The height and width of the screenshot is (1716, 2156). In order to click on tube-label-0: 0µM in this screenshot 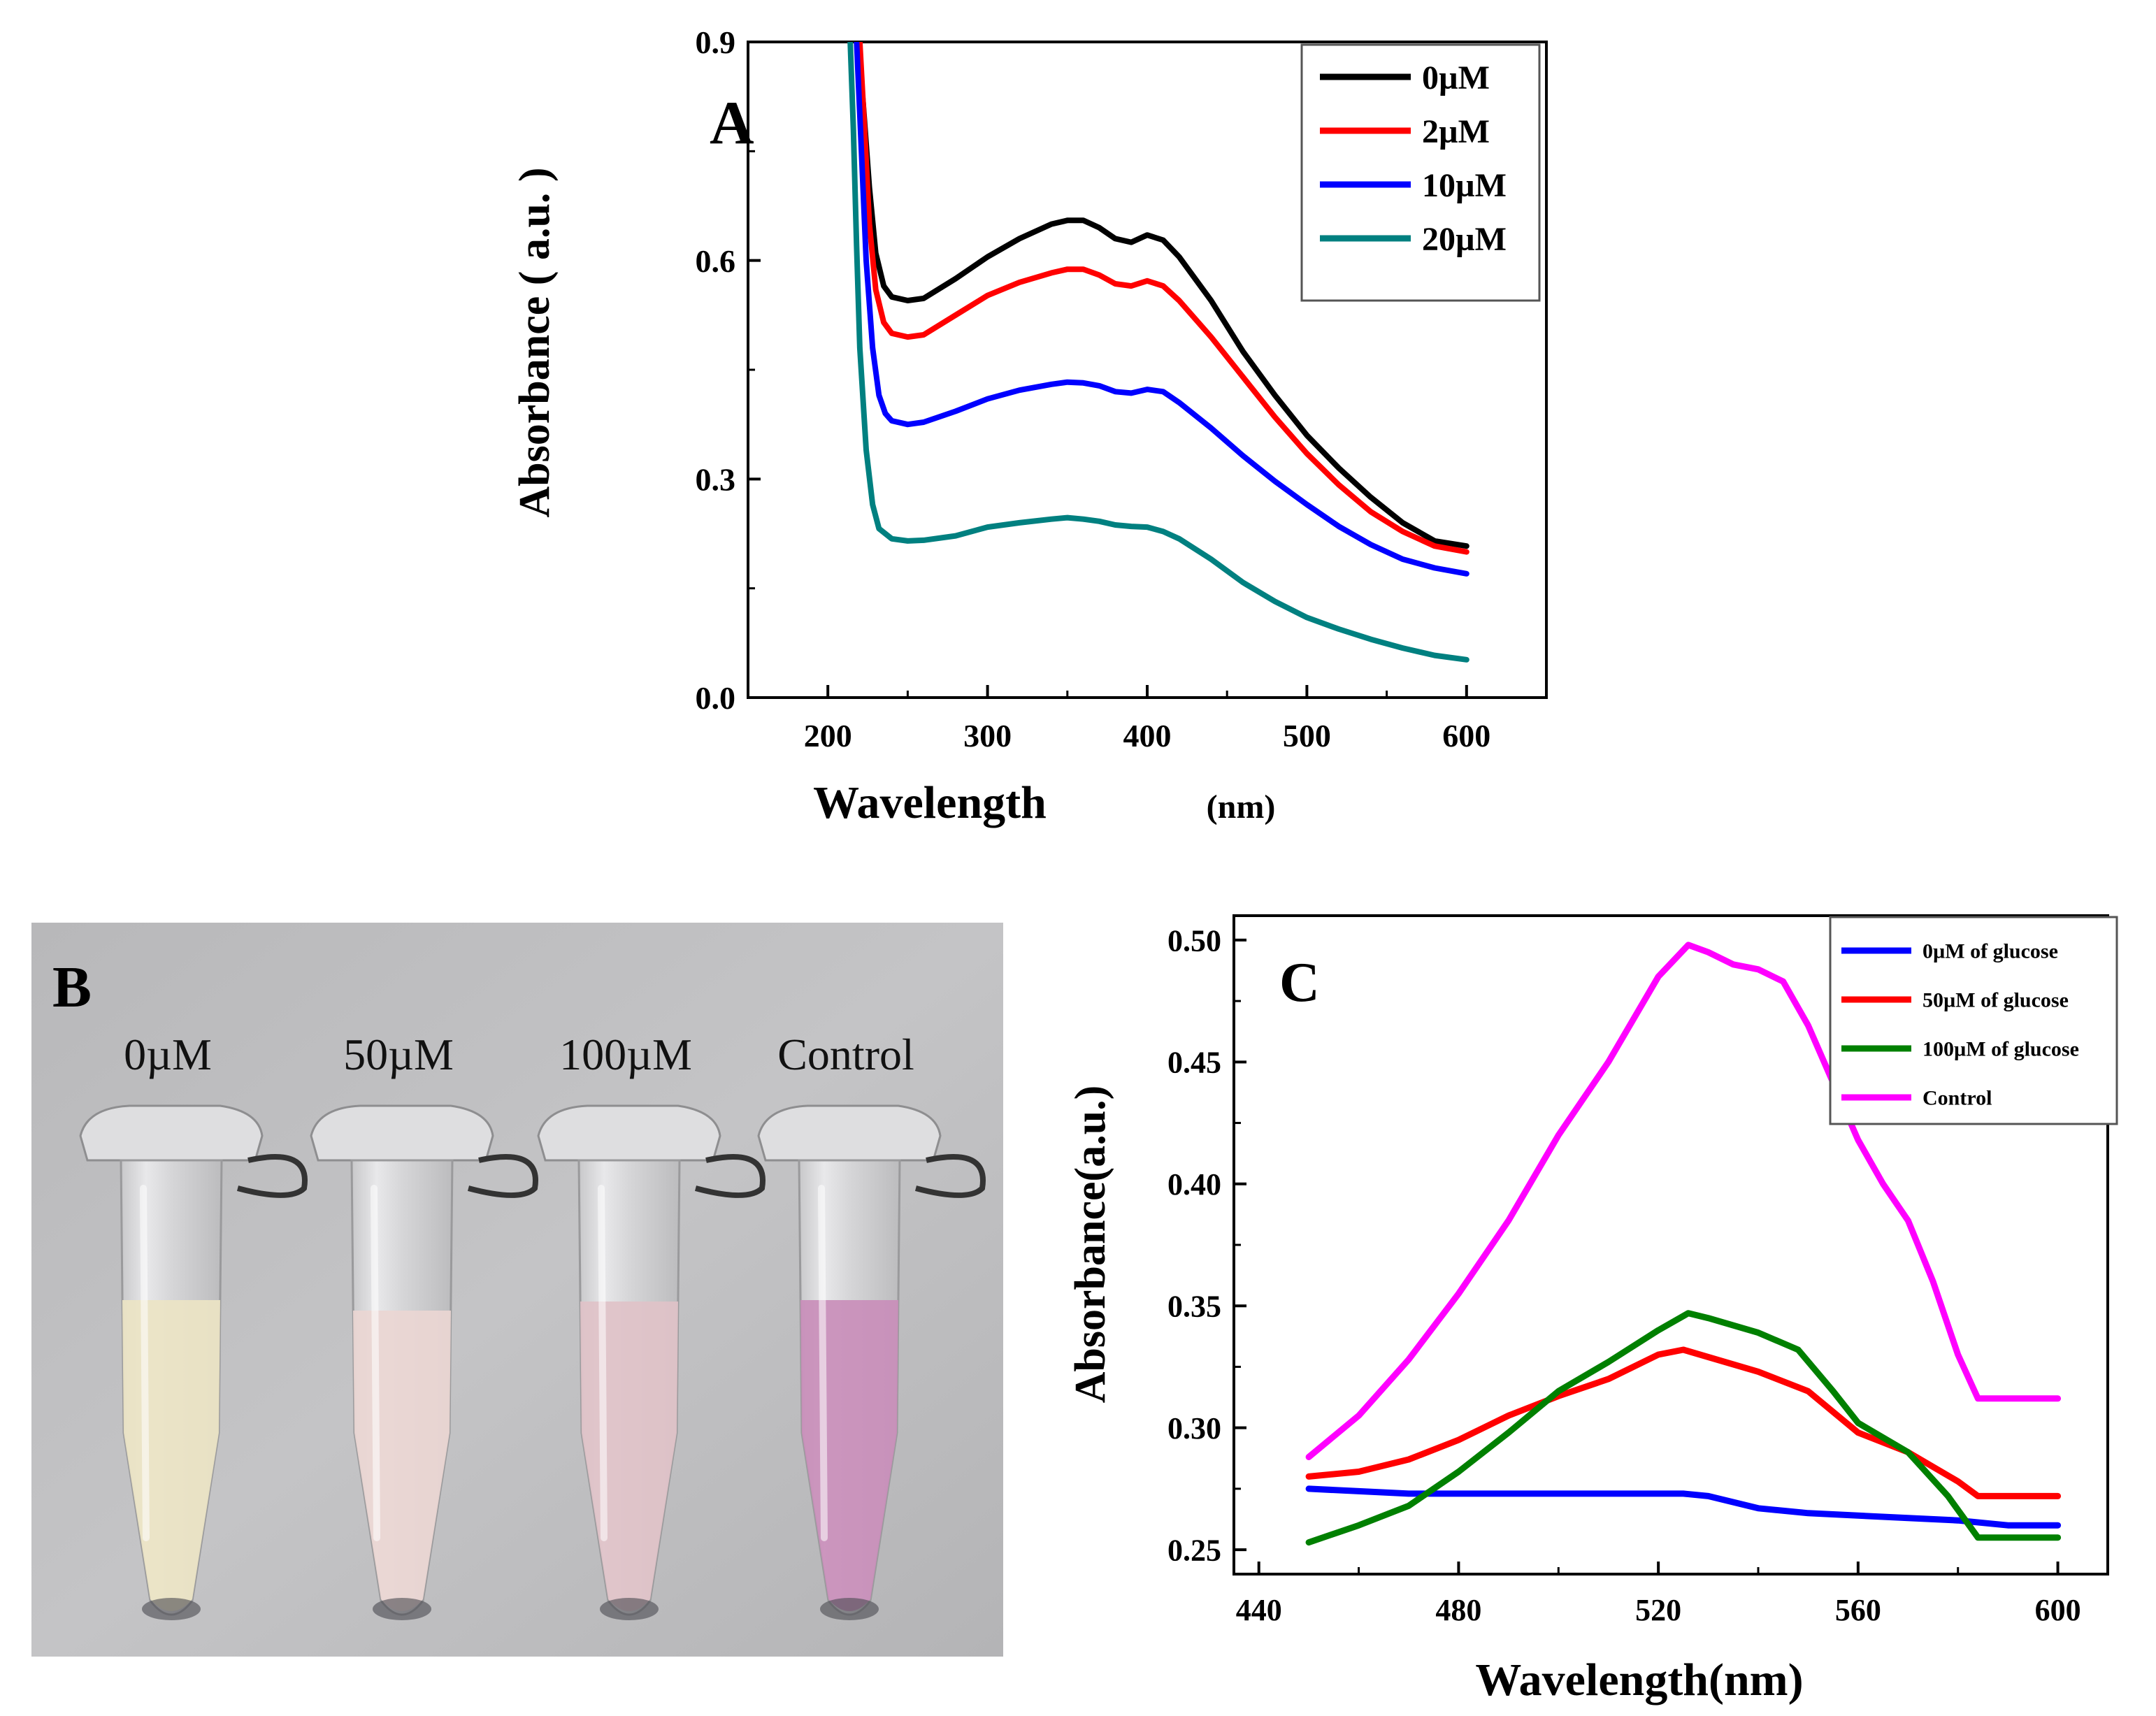, I will do `click(168, 1054)`.